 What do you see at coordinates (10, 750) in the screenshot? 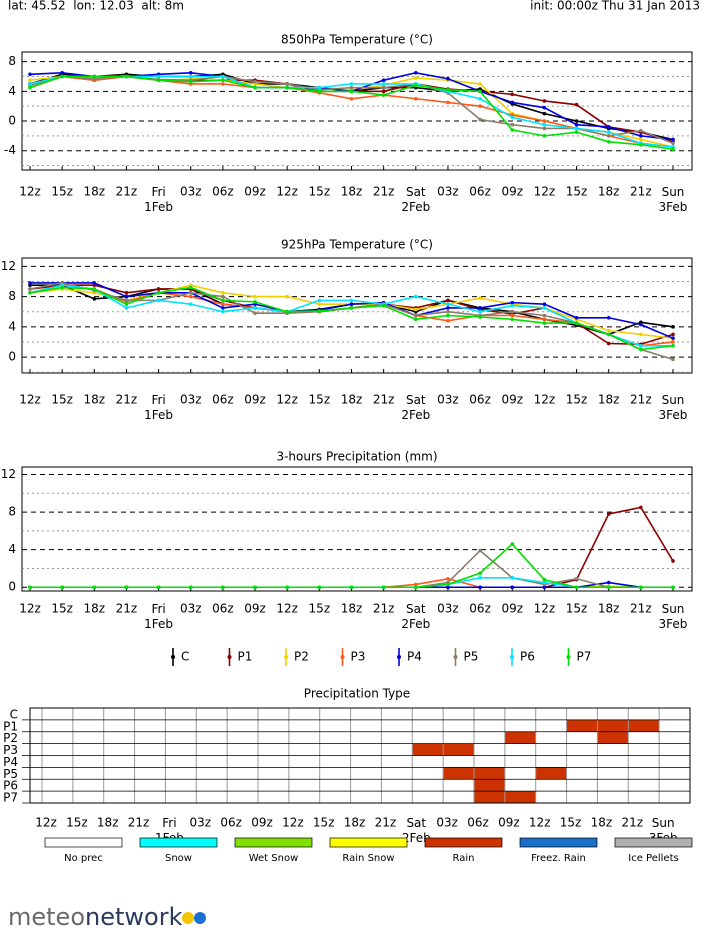
I see `row-label: P3` at bounding box center [10, 750].